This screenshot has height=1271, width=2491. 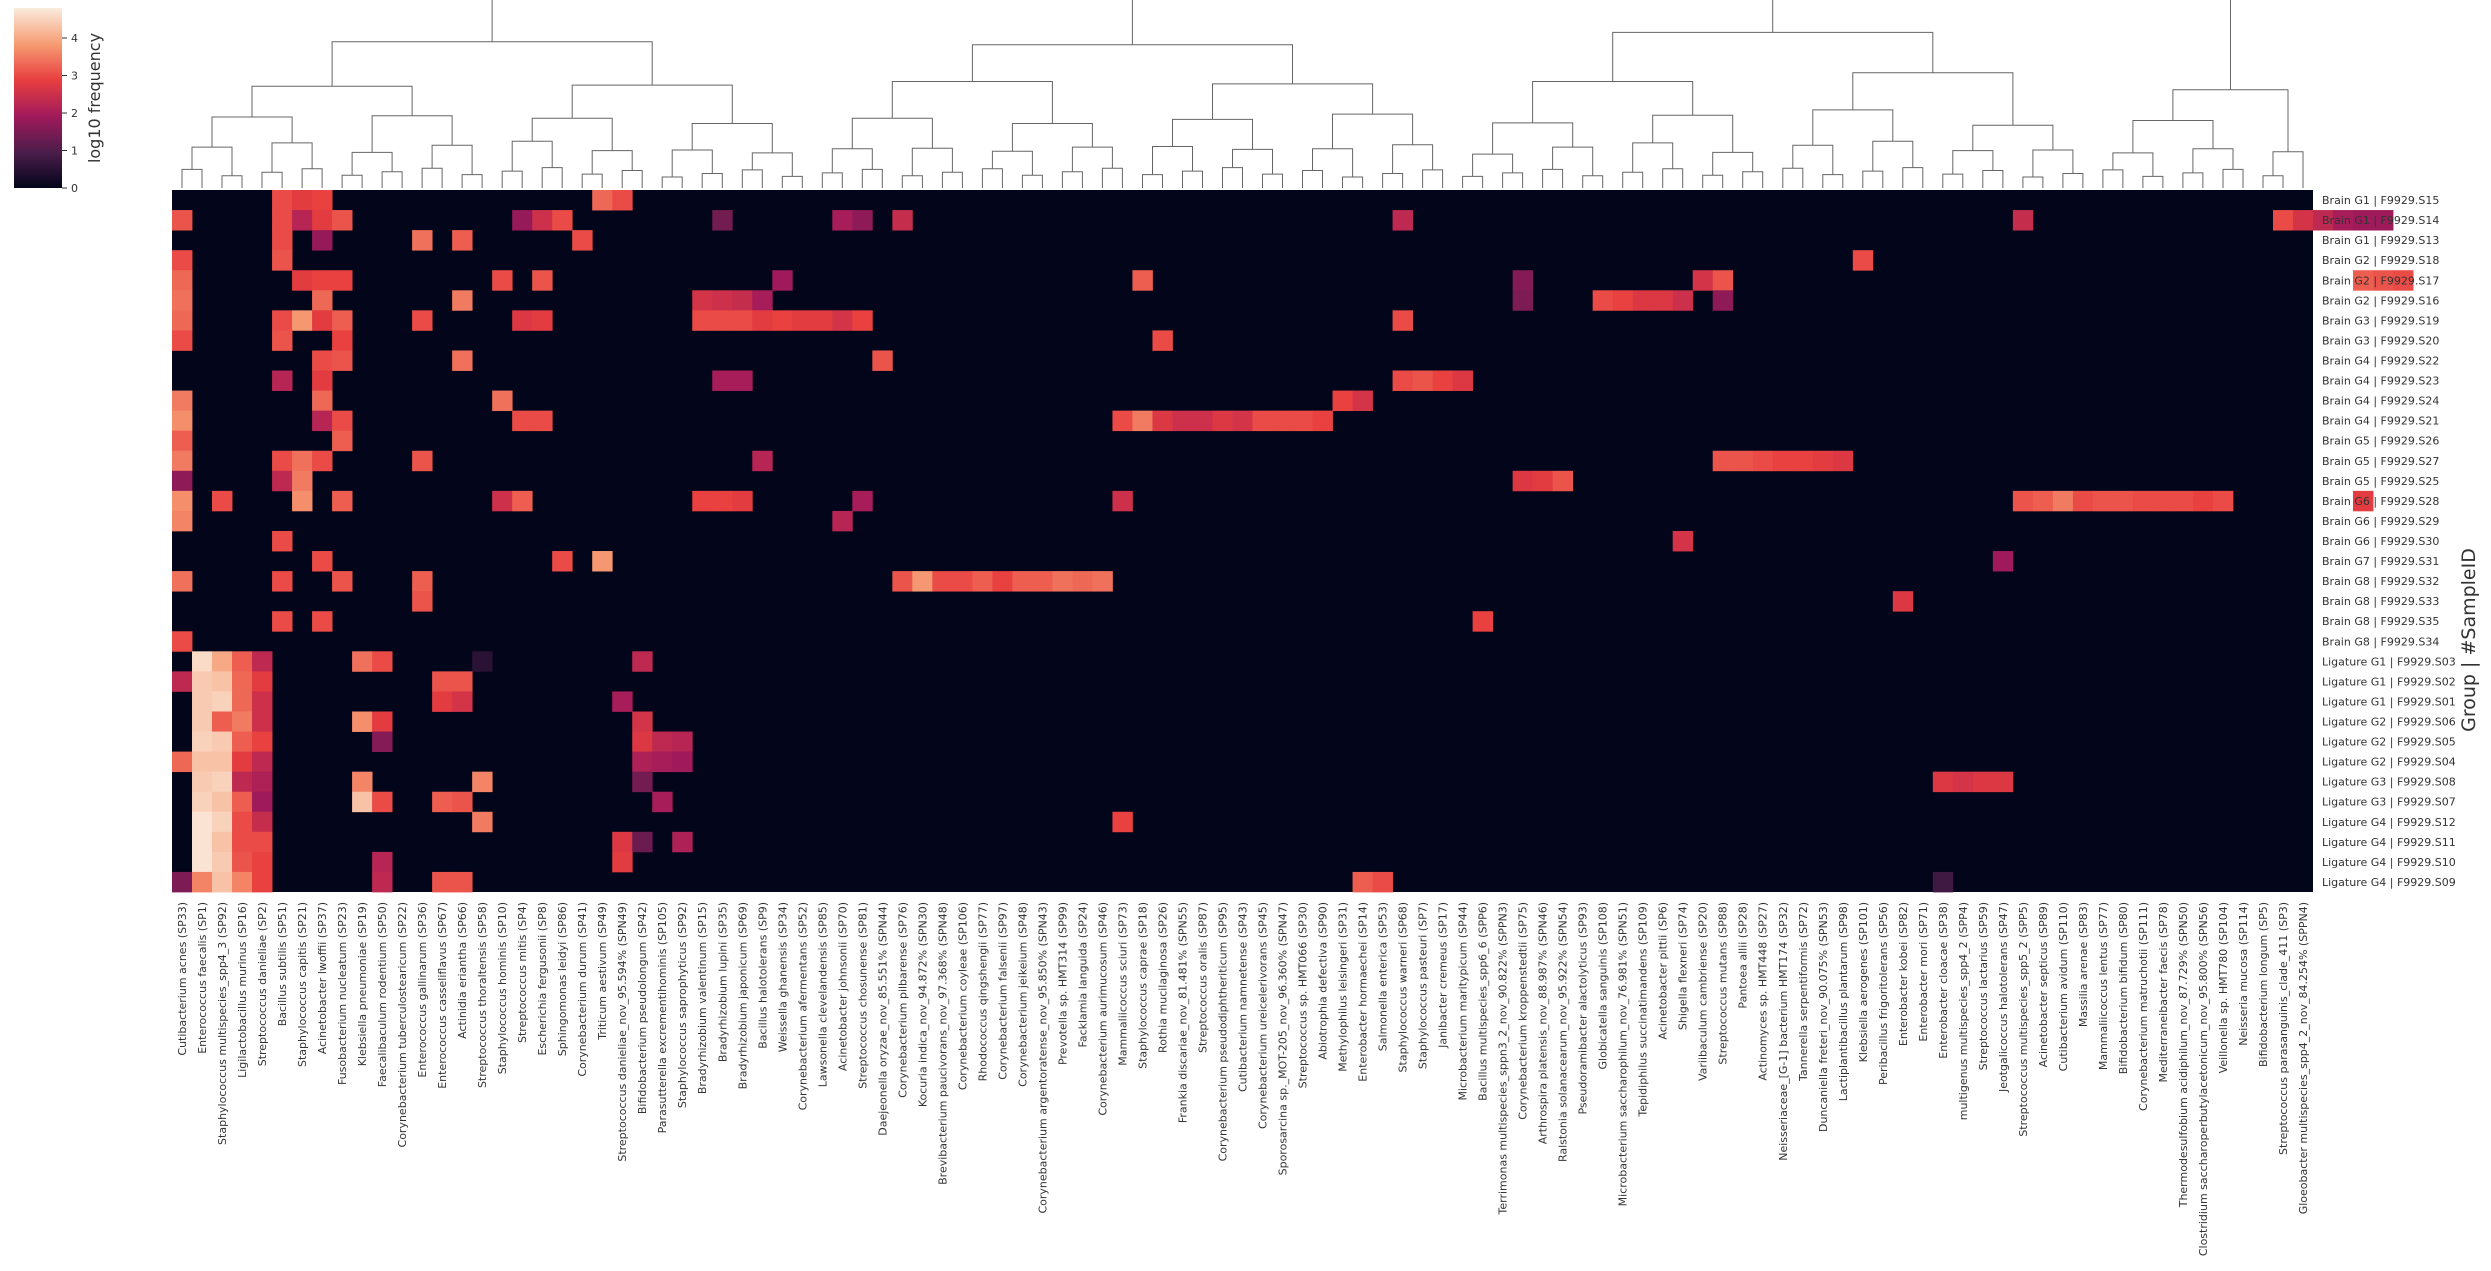 What do you see at coordinates (1923, 972) in the screenshot?
I see `column-label: Enterobacter mori (SP71)` at bounding box center [1923, 972].